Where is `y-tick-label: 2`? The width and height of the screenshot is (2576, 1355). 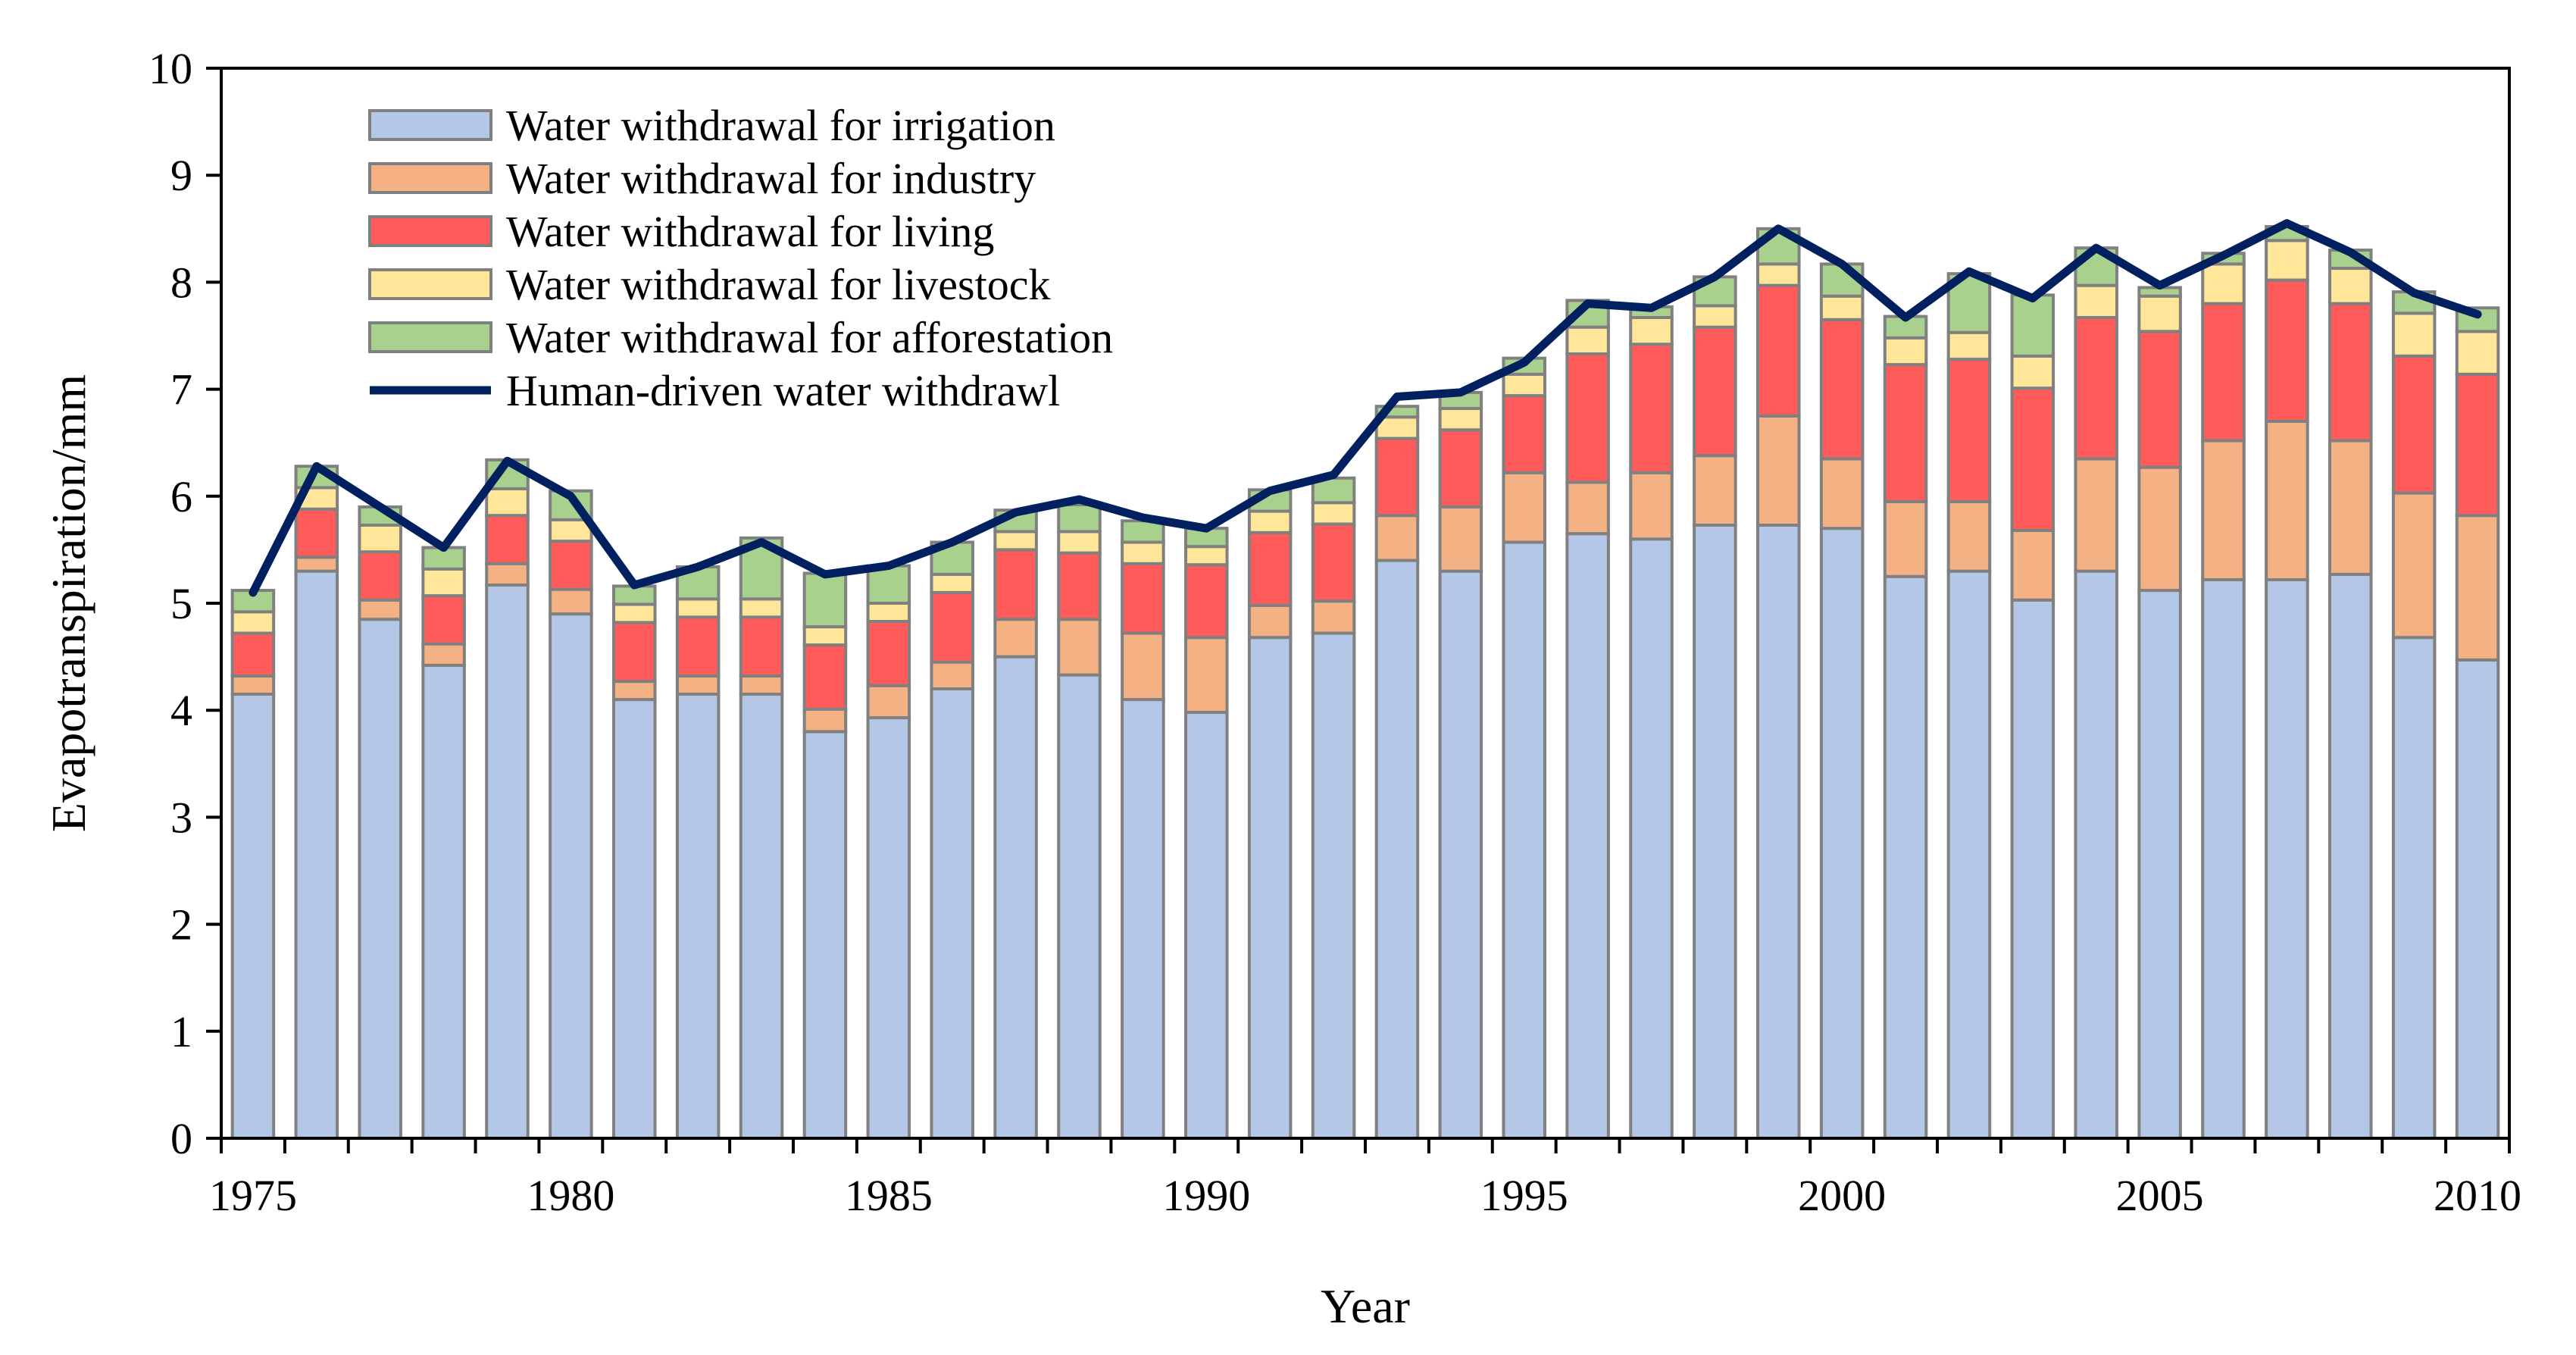
y-tick-label: 2 is located at coordinates (181, 925).